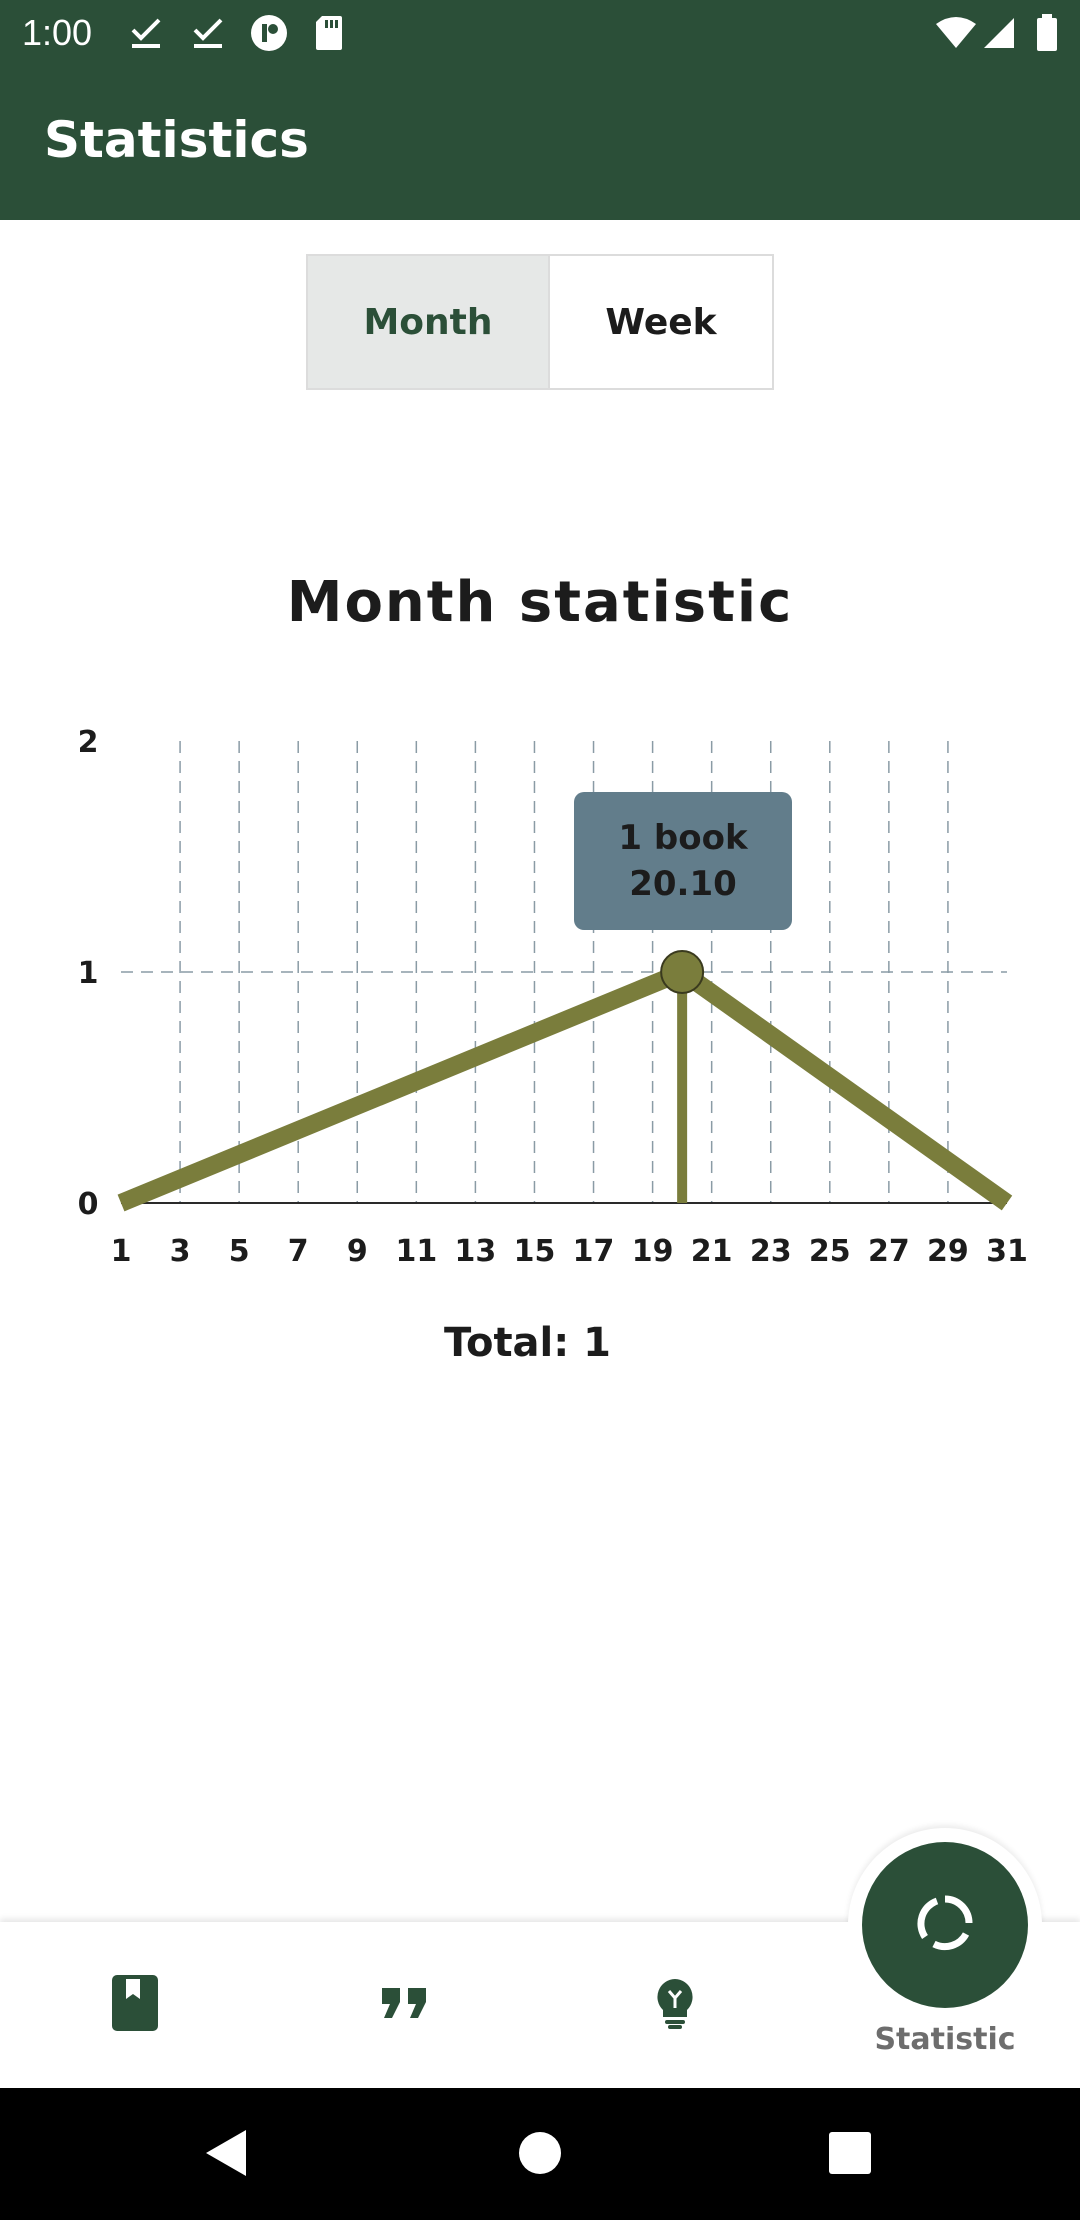 The image size is (1080, 2220). I want to click on home-icon, so click(540, 2155).